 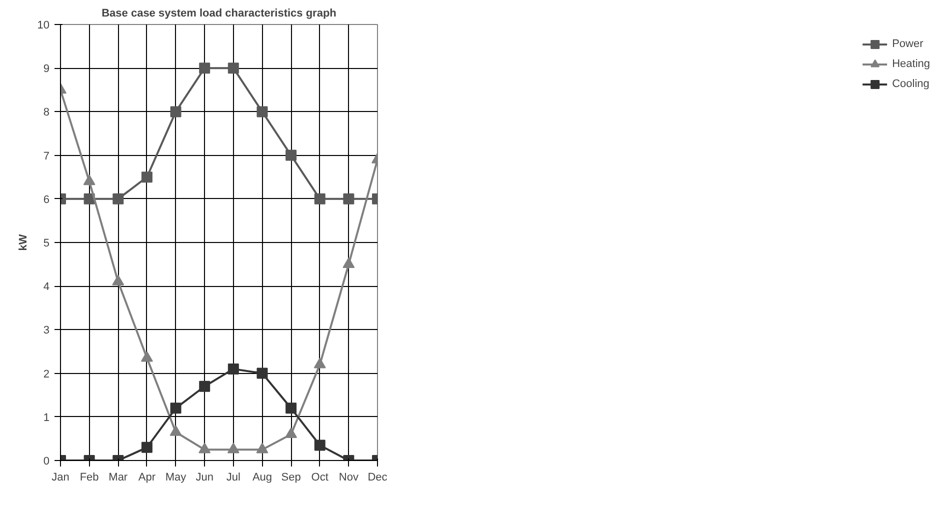 I want to click on chart-title: Base case system load characteristics graph, so click(x=219, y=14).